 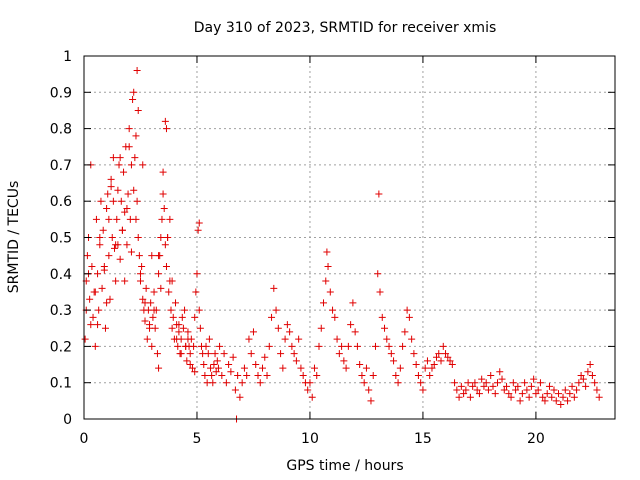 I want to click on x-tick-label: 5, so click(x=197, y=439).